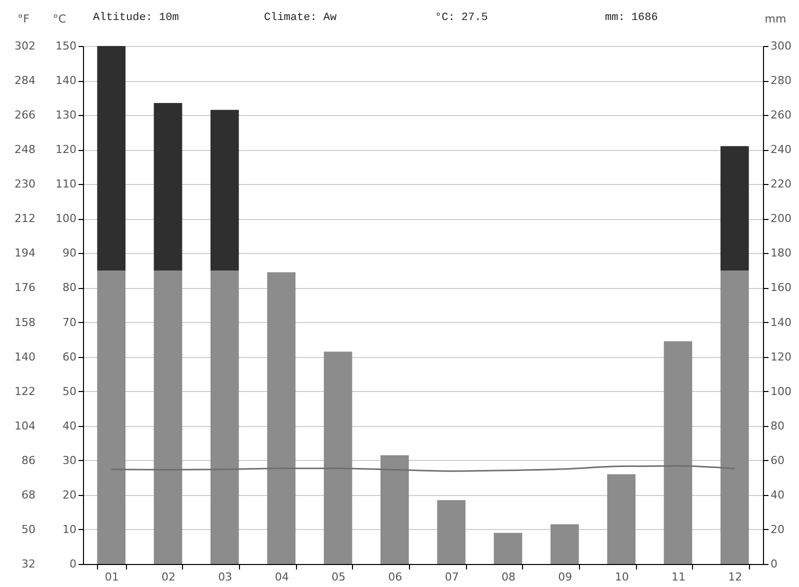  Describe the element at coordinates (66, 81) in the screenshot. I see `y-tick-label: 140` at that location.